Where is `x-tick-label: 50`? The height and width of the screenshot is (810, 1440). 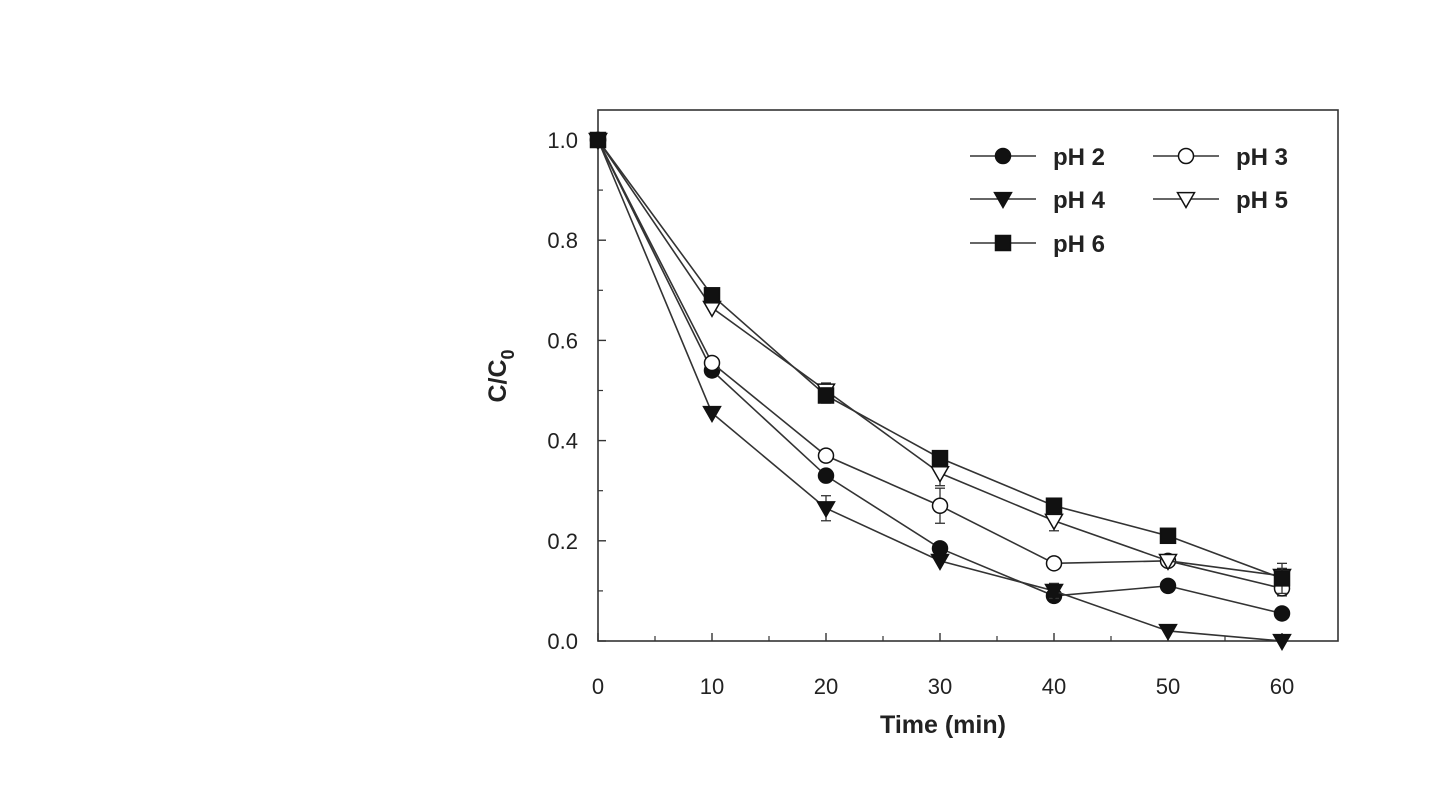
x-tick-label: 50 is located at coordinates (1168, 686).